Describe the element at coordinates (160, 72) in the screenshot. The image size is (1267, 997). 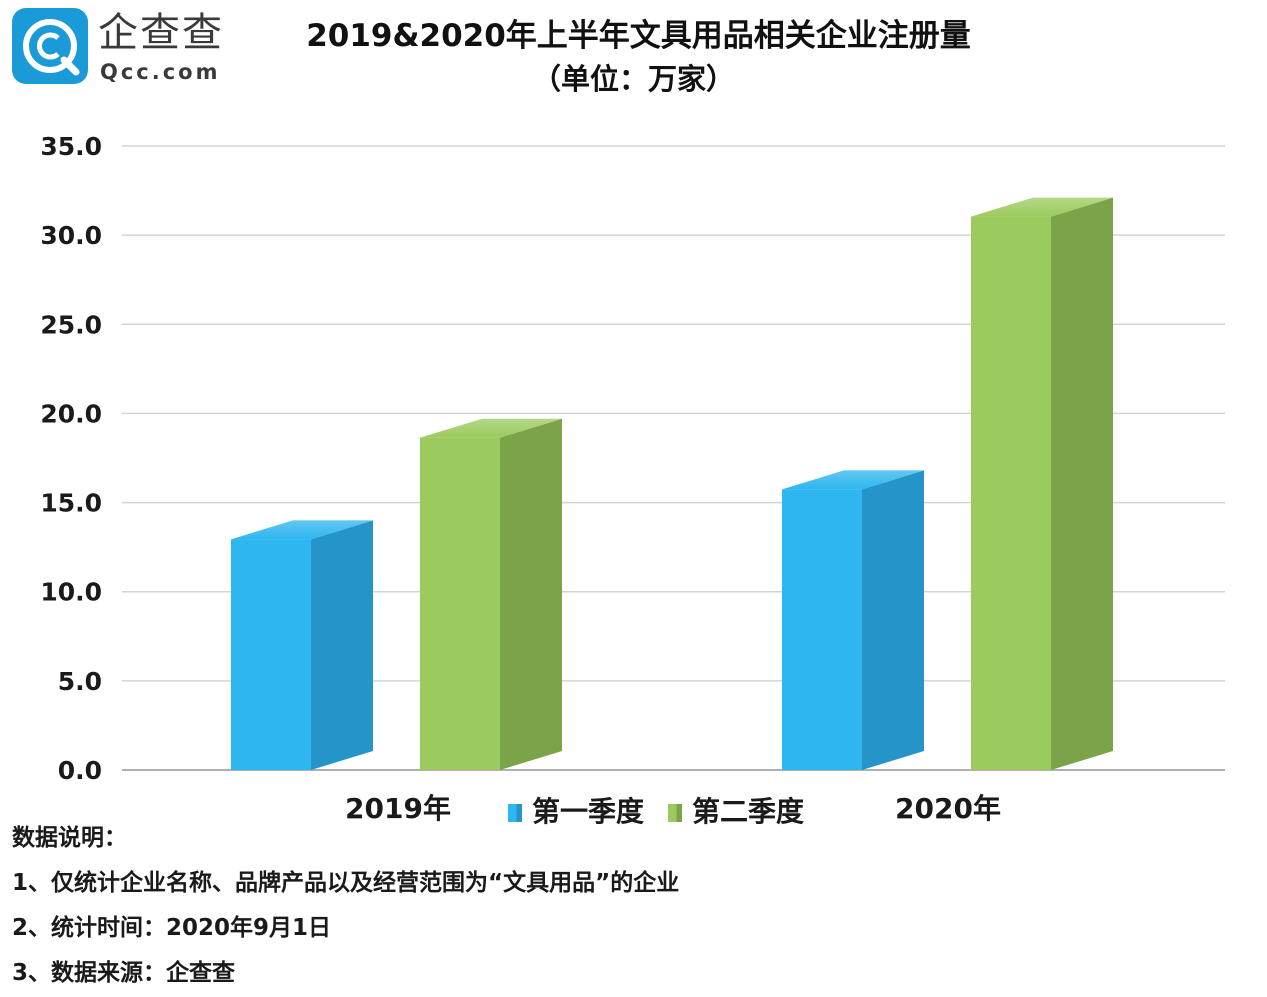
I see `logo-domain: Qcc.com` at that location.